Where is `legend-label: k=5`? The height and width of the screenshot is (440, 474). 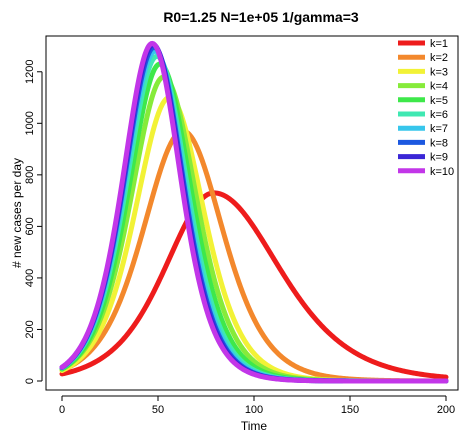 legend-label: k=5 is located at coordinates (439, 101).